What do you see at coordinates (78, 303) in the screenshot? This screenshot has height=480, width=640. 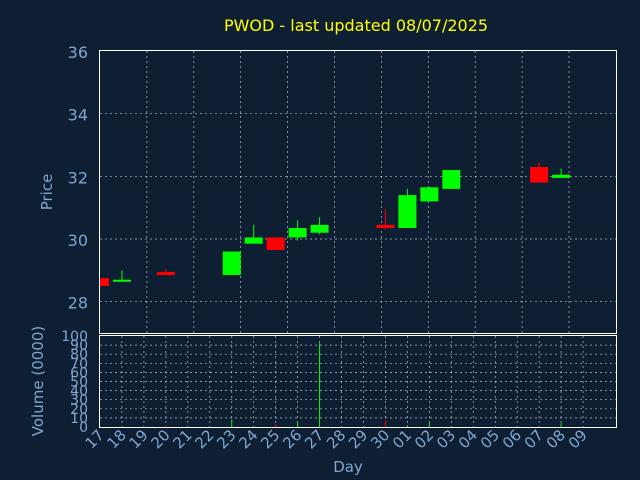 I see `price-y-tick-label: 28` at bounding box center [78, 303].